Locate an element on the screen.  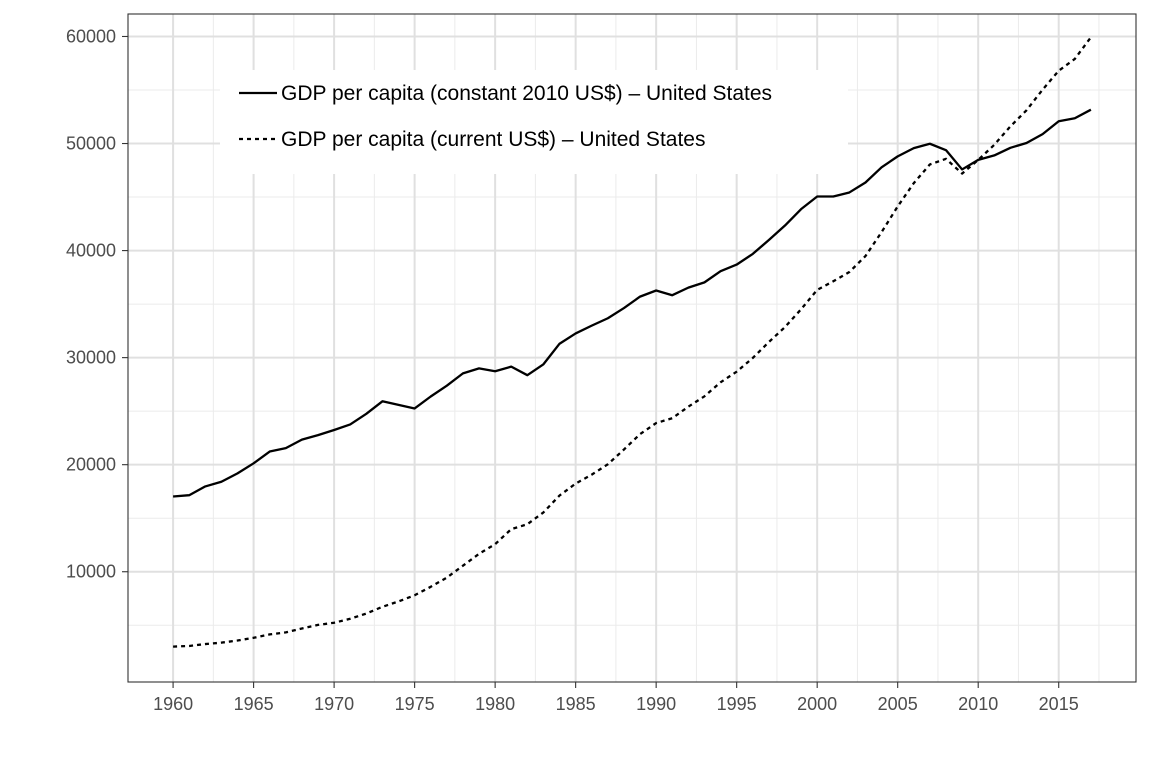
x-tick-label: 1980 is located at coordinates (495, 704).